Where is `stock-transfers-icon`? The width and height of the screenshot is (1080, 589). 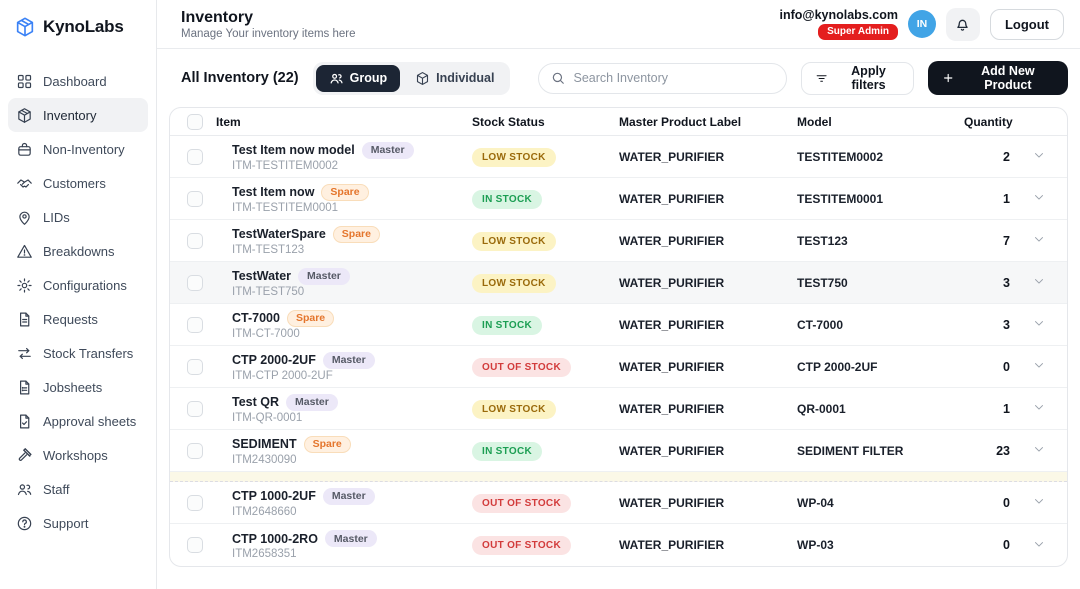
stock-transfers-icon is located at coordinates (24, 353).